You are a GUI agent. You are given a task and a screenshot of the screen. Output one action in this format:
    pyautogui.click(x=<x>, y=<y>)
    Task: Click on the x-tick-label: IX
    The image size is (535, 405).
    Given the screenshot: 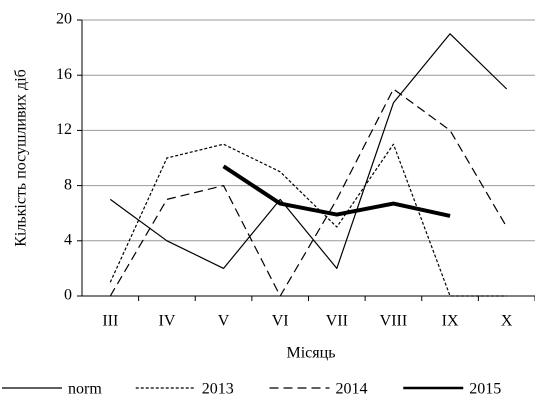 What is the action you would take?
    pyautogui.click(x=450, y=321)
    